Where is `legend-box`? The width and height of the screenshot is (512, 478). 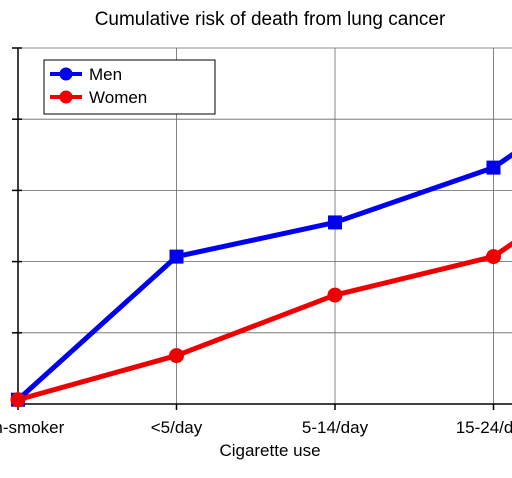
legend-box is located at coordinates (129, 87).